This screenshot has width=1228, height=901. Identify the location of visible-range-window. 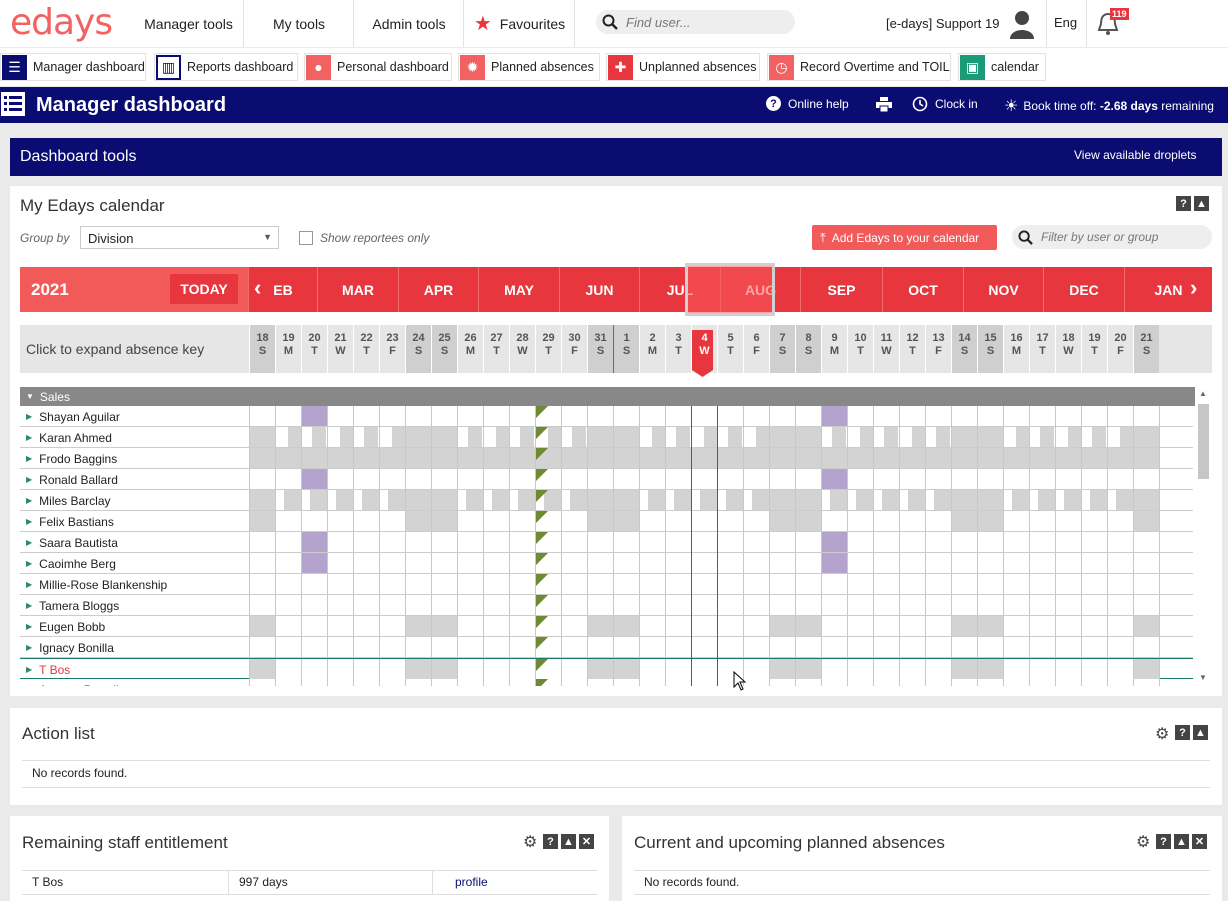
(730, 289).